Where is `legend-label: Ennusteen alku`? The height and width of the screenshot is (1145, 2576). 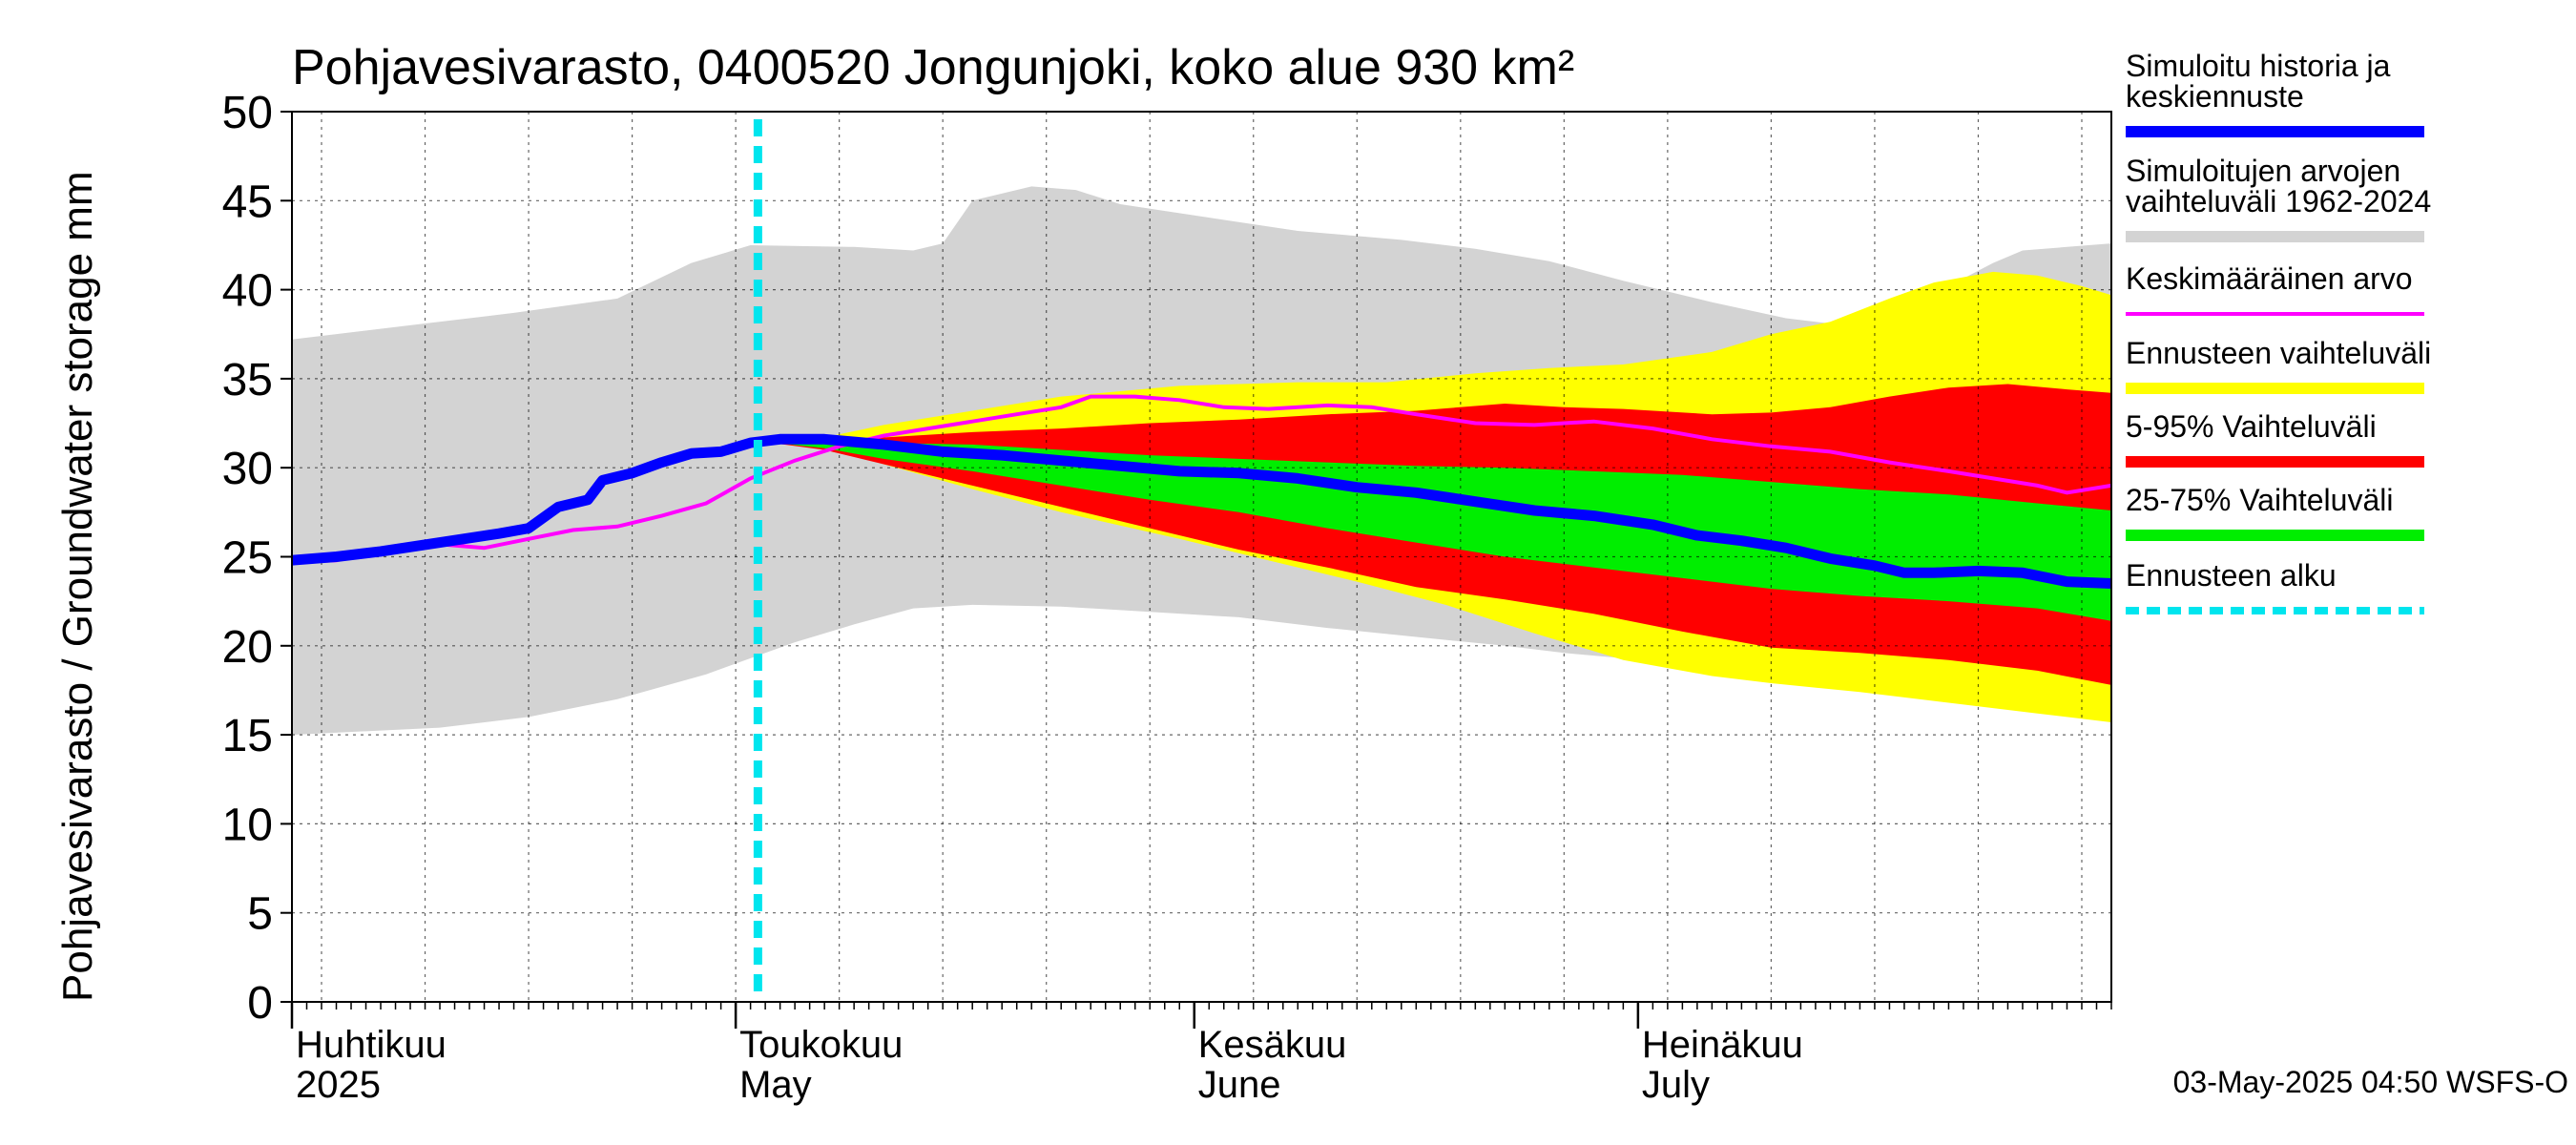
legend-label: Ennusteen alku is located at coordinates (2231, 575).